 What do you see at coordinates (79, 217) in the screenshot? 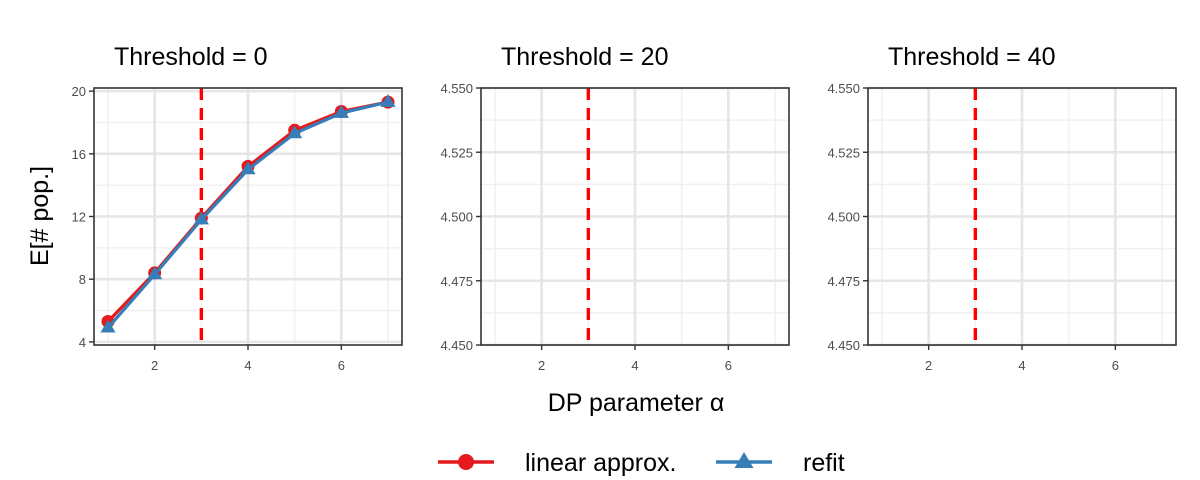
I see `y-tick-label: 12` at bounding box center [79, 217].